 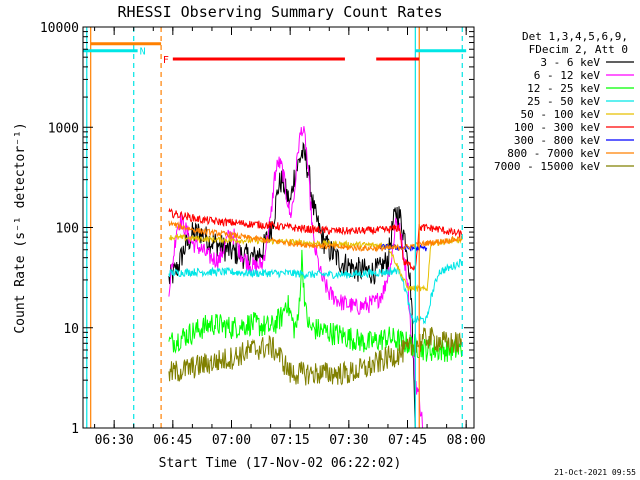 I want to click on x-tick-label-4: 07:30, so click(x=348, y=440).